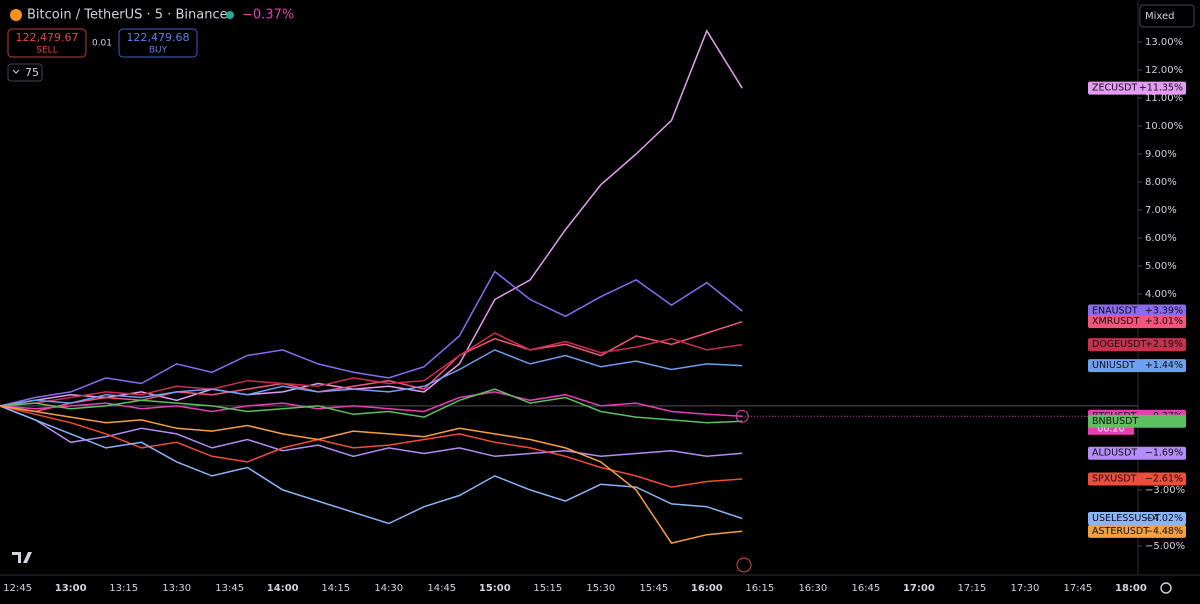 The height and width of the screenshot is (604, 1200). Describe the element at coordinates (547, 588) in the screenshot. I see `x-tick-label: 15:15` at that location.